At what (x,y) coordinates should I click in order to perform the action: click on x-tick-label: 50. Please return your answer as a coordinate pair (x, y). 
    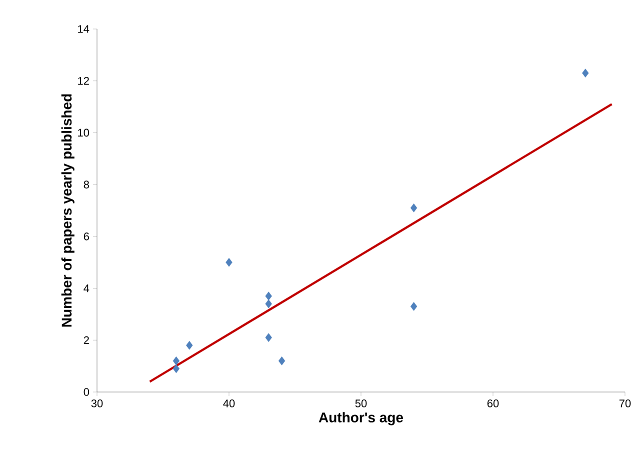
    Looking at the image, I should click on (361, 404).